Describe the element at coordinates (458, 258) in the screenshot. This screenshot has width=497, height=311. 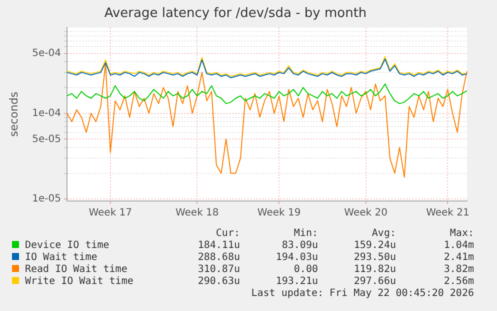
I see `text: 2.41m` at that location.